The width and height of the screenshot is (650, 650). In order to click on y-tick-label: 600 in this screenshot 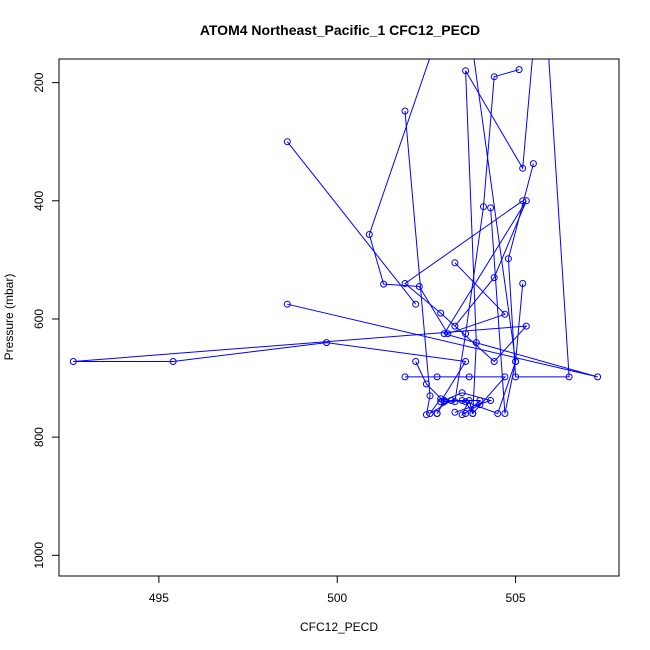, I will do `click(39, 319)`.